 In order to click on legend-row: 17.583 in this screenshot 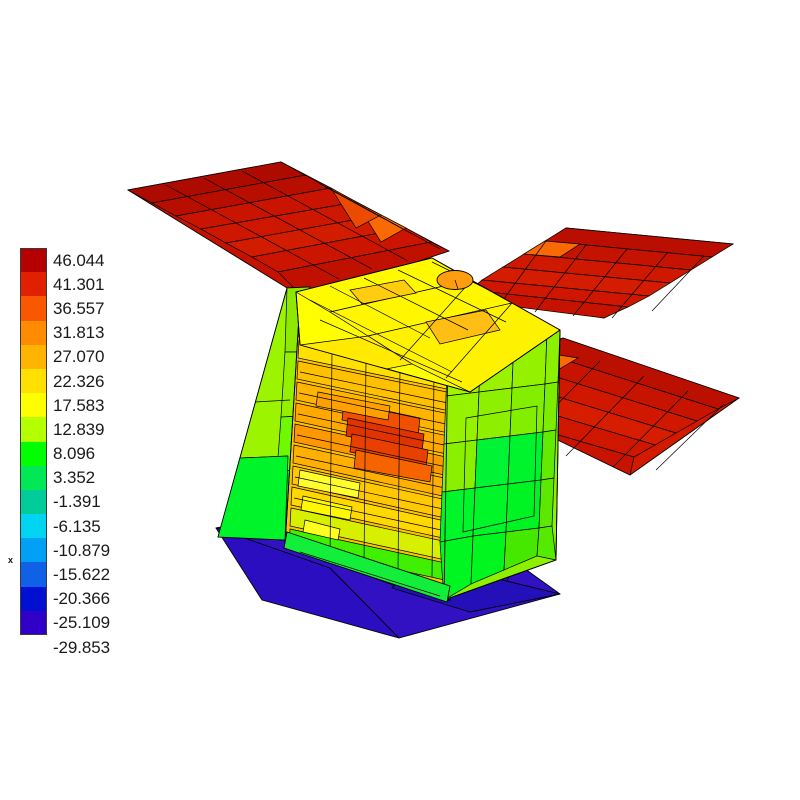, I will do `click(76, 405)`.